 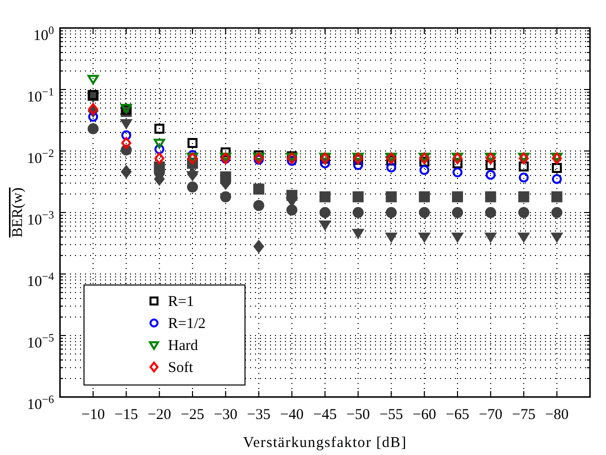 I want to click on x-tick-label: −35, so click(x=258, y=415).